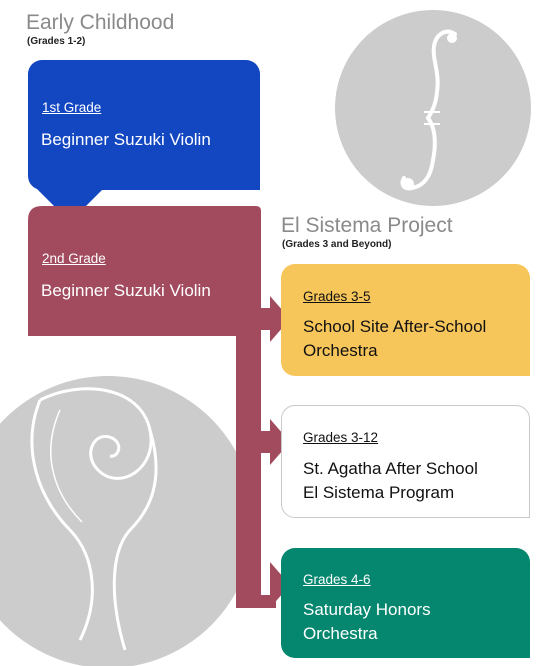  What do you see at coordinates (395, 326) in the screenshot?
I see `card-program-line: School Site After-School` at bounding box center [395, 326].